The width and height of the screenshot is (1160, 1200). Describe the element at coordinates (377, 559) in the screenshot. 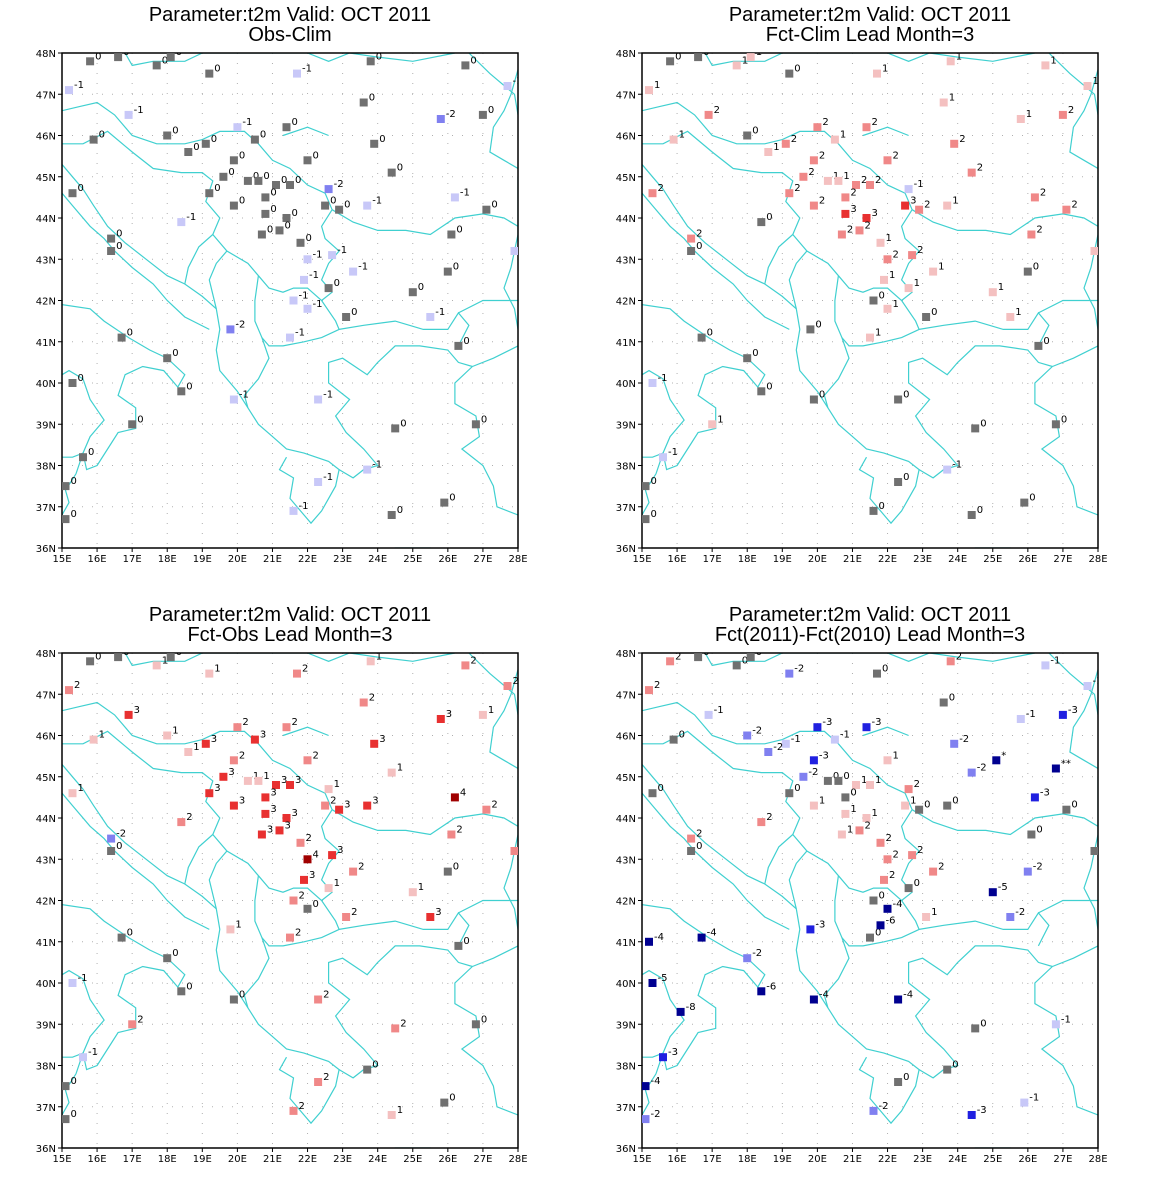

I see `x-tick-label: 24E` at that location.